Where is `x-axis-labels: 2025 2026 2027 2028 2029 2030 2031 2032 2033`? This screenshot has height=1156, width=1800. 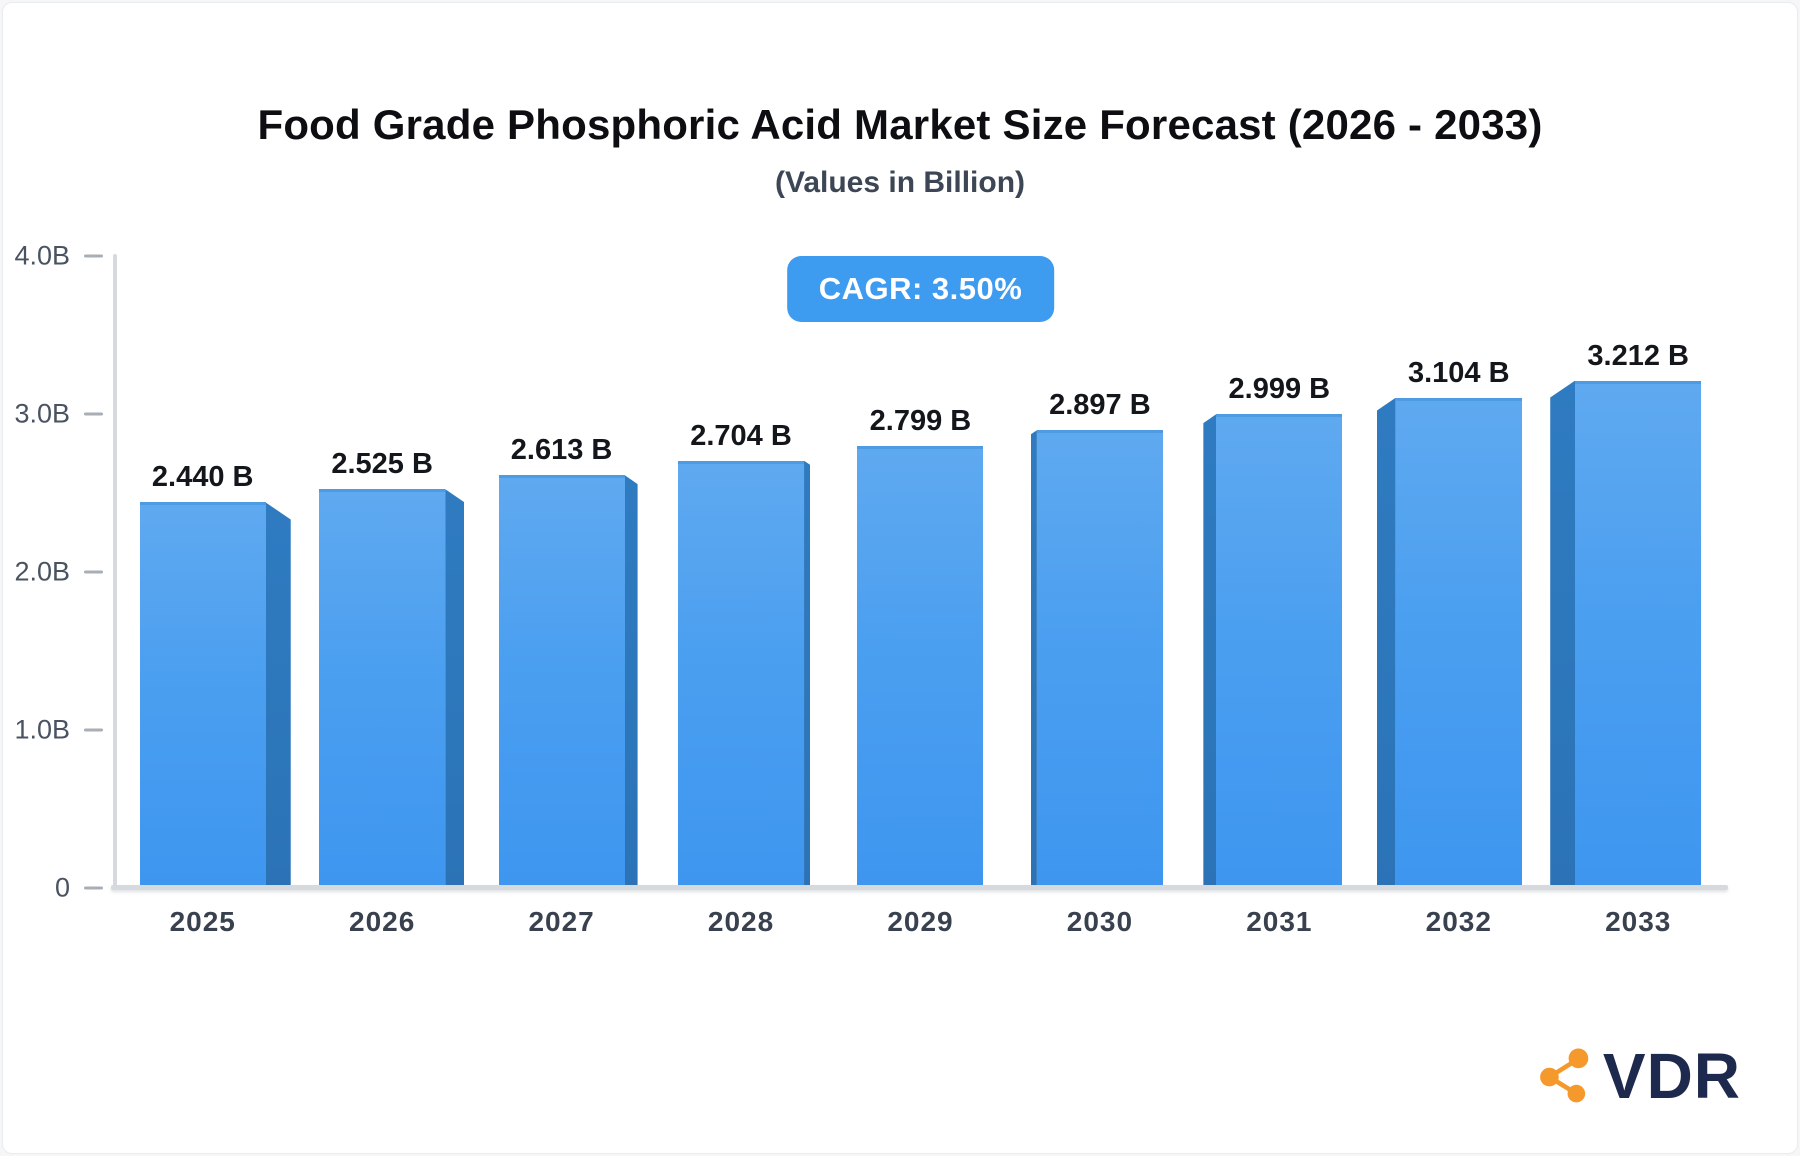
x-axis-labels: 2025 2026 2027 2028 2029 2030 2031 2032 2033 is located at coordinates (920, 922).